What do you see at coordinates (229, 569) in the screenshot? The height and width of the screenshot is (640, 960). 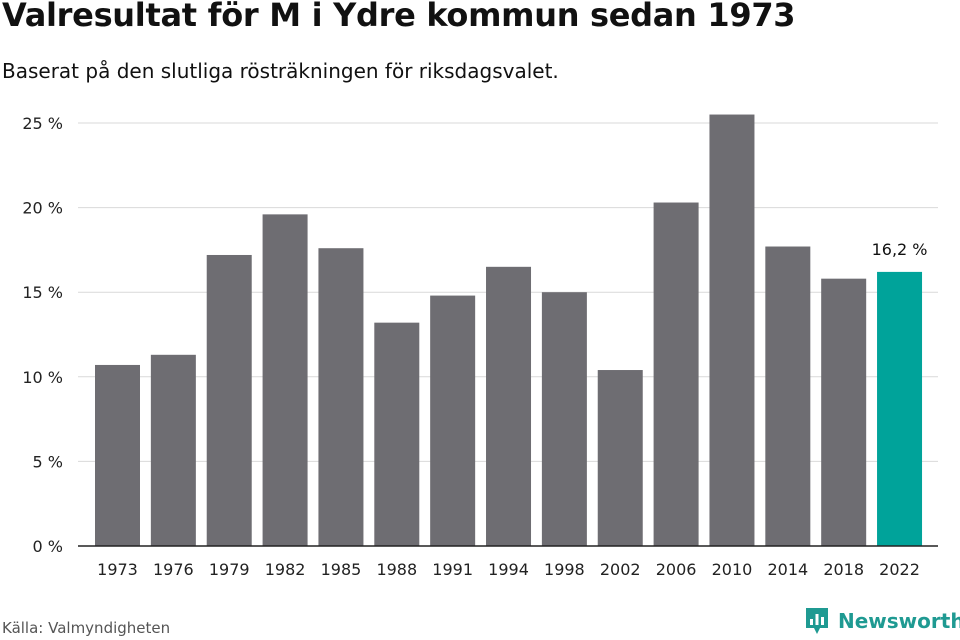 I see `x-tick-label: 1979` at bounding box center [229, 569].